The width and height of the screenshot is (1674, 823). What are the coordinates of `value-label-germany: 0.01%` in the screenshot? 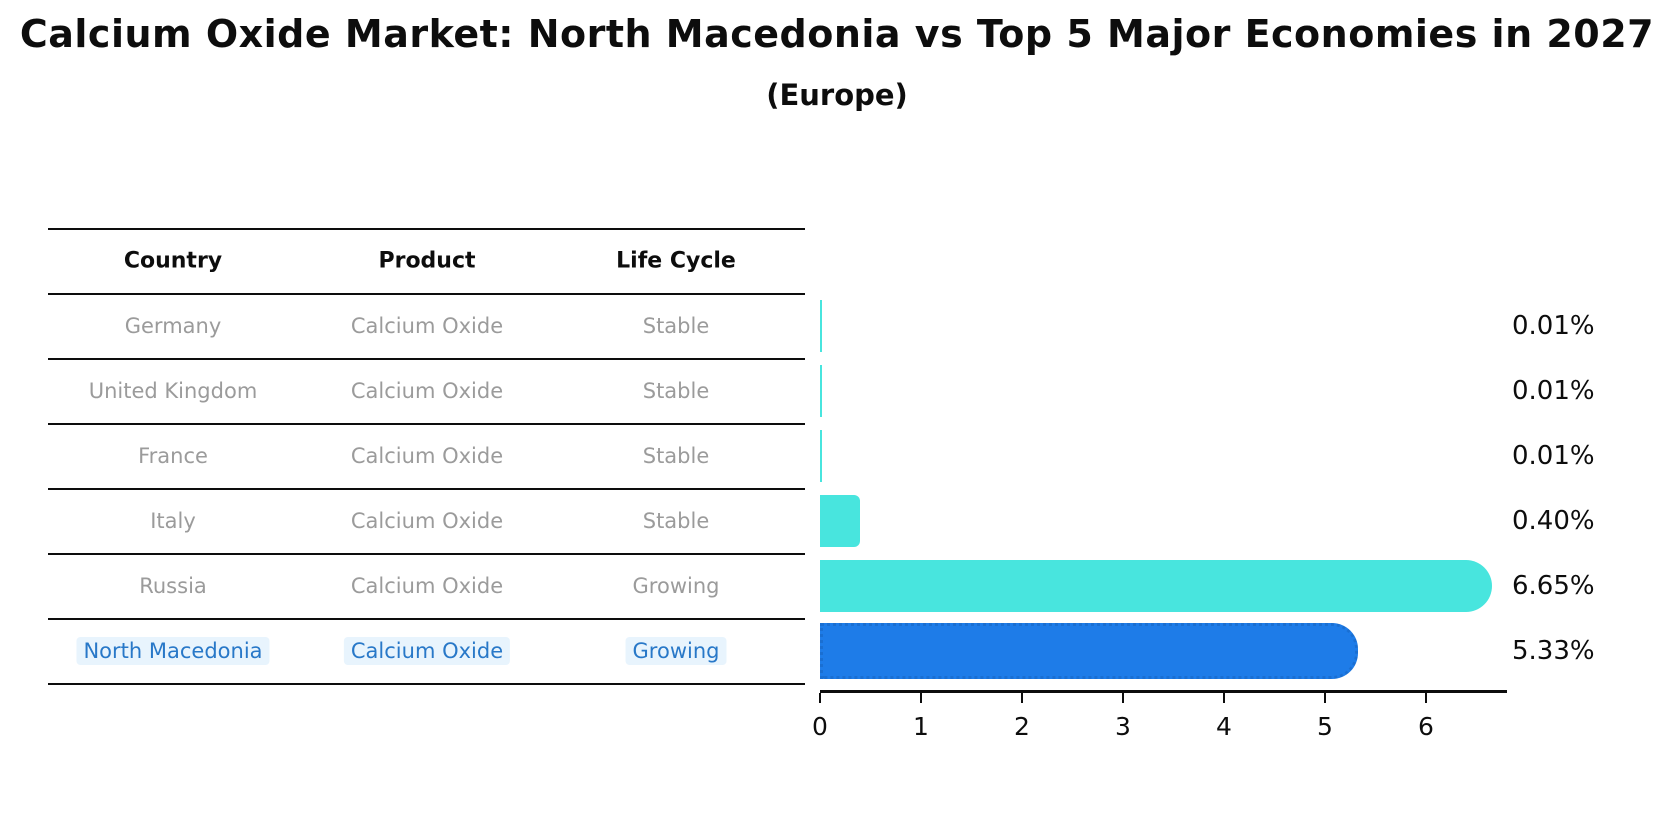 It's located at (1553, 325).